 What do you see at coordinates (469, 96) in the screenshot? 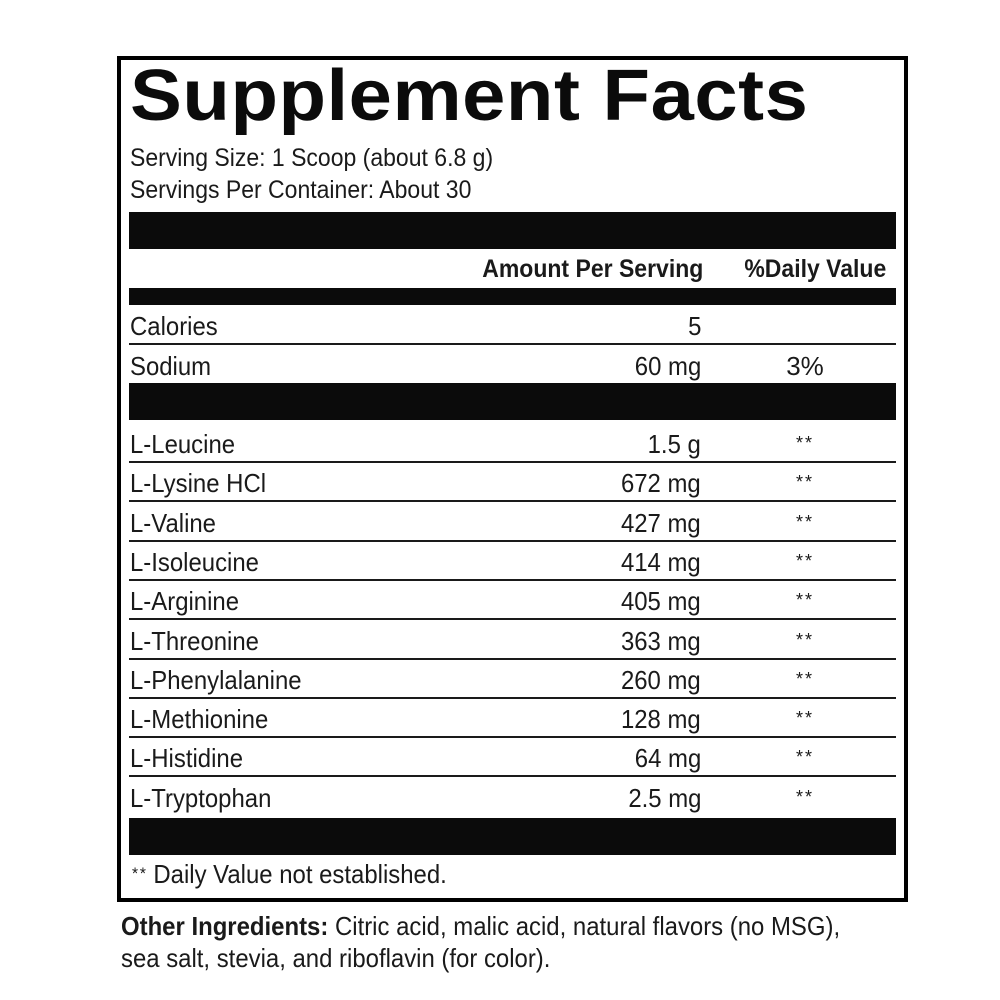
I see `panel-title: Supplement Facts` at bounding box center [469, 96].